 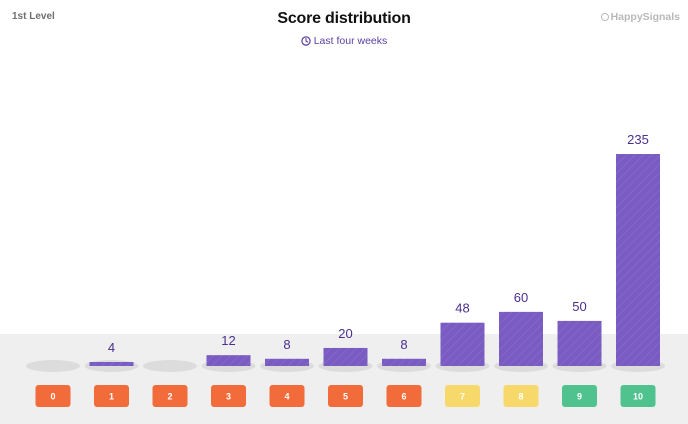 I want to click on score-tick-label-3: 3, so click(x=228, y=397).